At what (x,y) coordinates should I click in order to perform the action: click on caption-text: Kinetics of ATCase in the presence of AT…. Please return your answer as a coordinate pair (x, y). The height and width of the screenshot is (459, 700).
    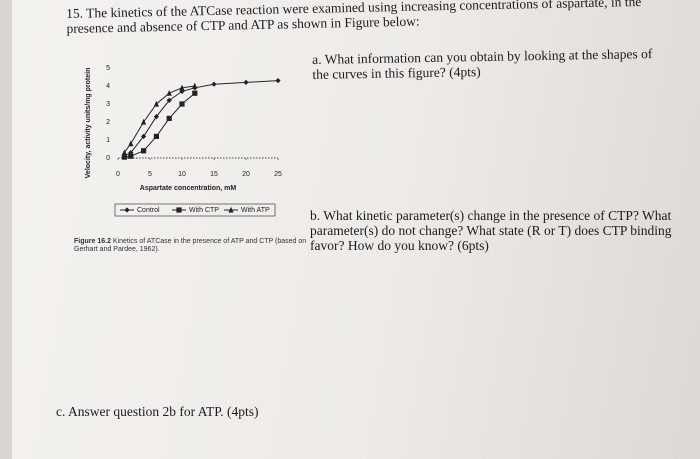
    Looking at the image, I should click on (190, 245).